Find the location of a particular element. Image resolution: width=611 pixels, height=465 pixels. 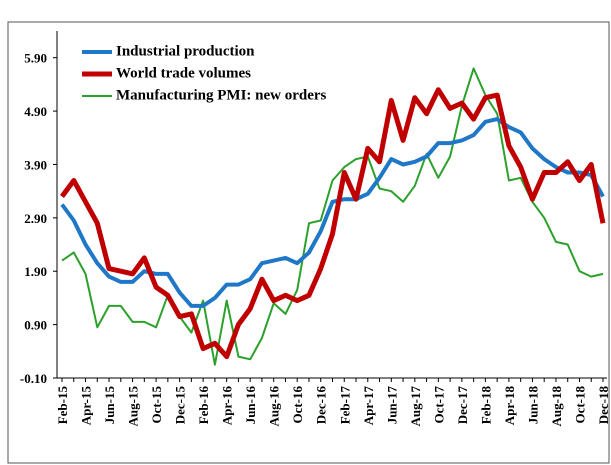

y-tick-label: 2.90 is located at coordinates (35, 218).